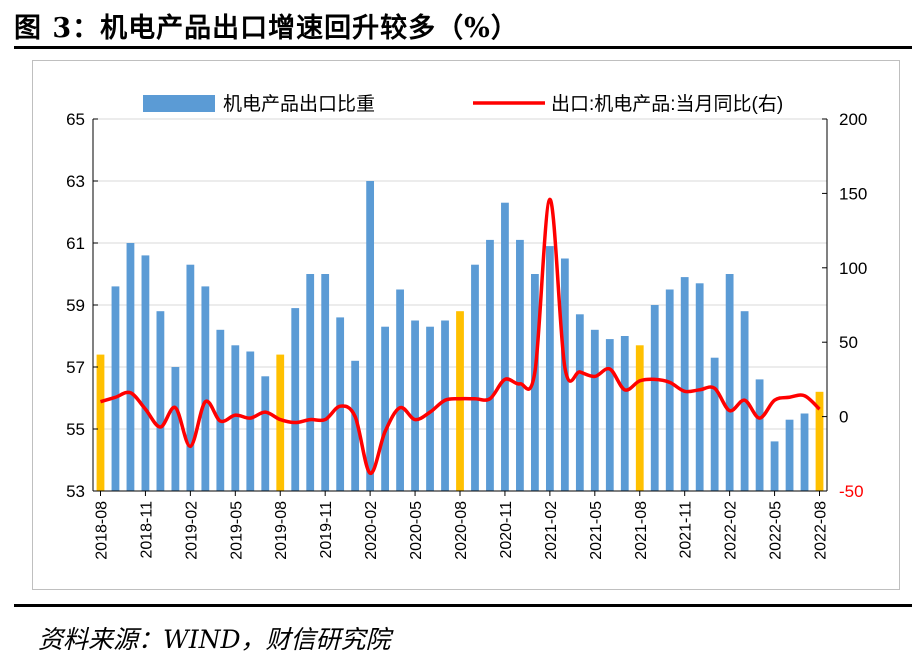 Image resolution: width=917 pixels, height=659 pixels. Describe the element at coordinates (75, 305) in the screenshot. I see `left-tick-label: 59` at that location.